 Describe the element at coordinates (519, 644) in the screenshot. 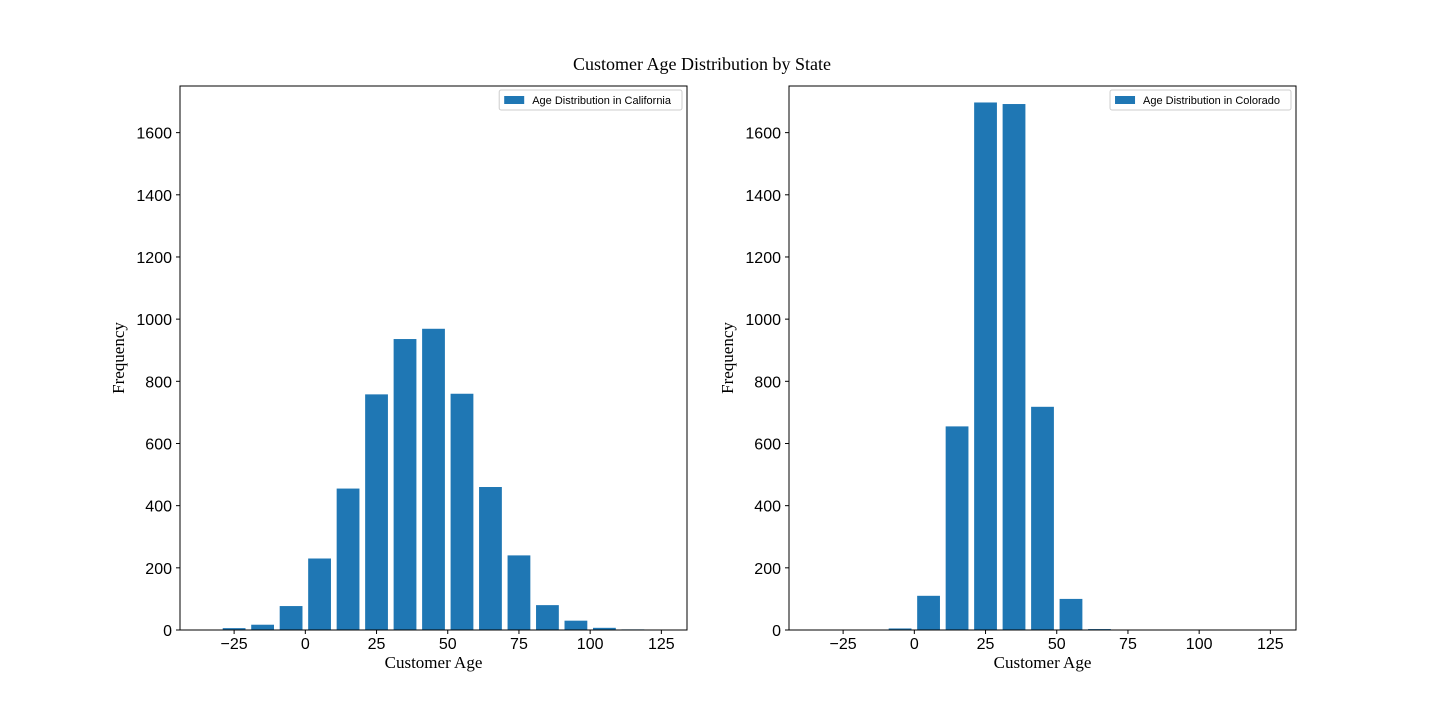

I see `x-tick-label-0-4: 75` at that location.